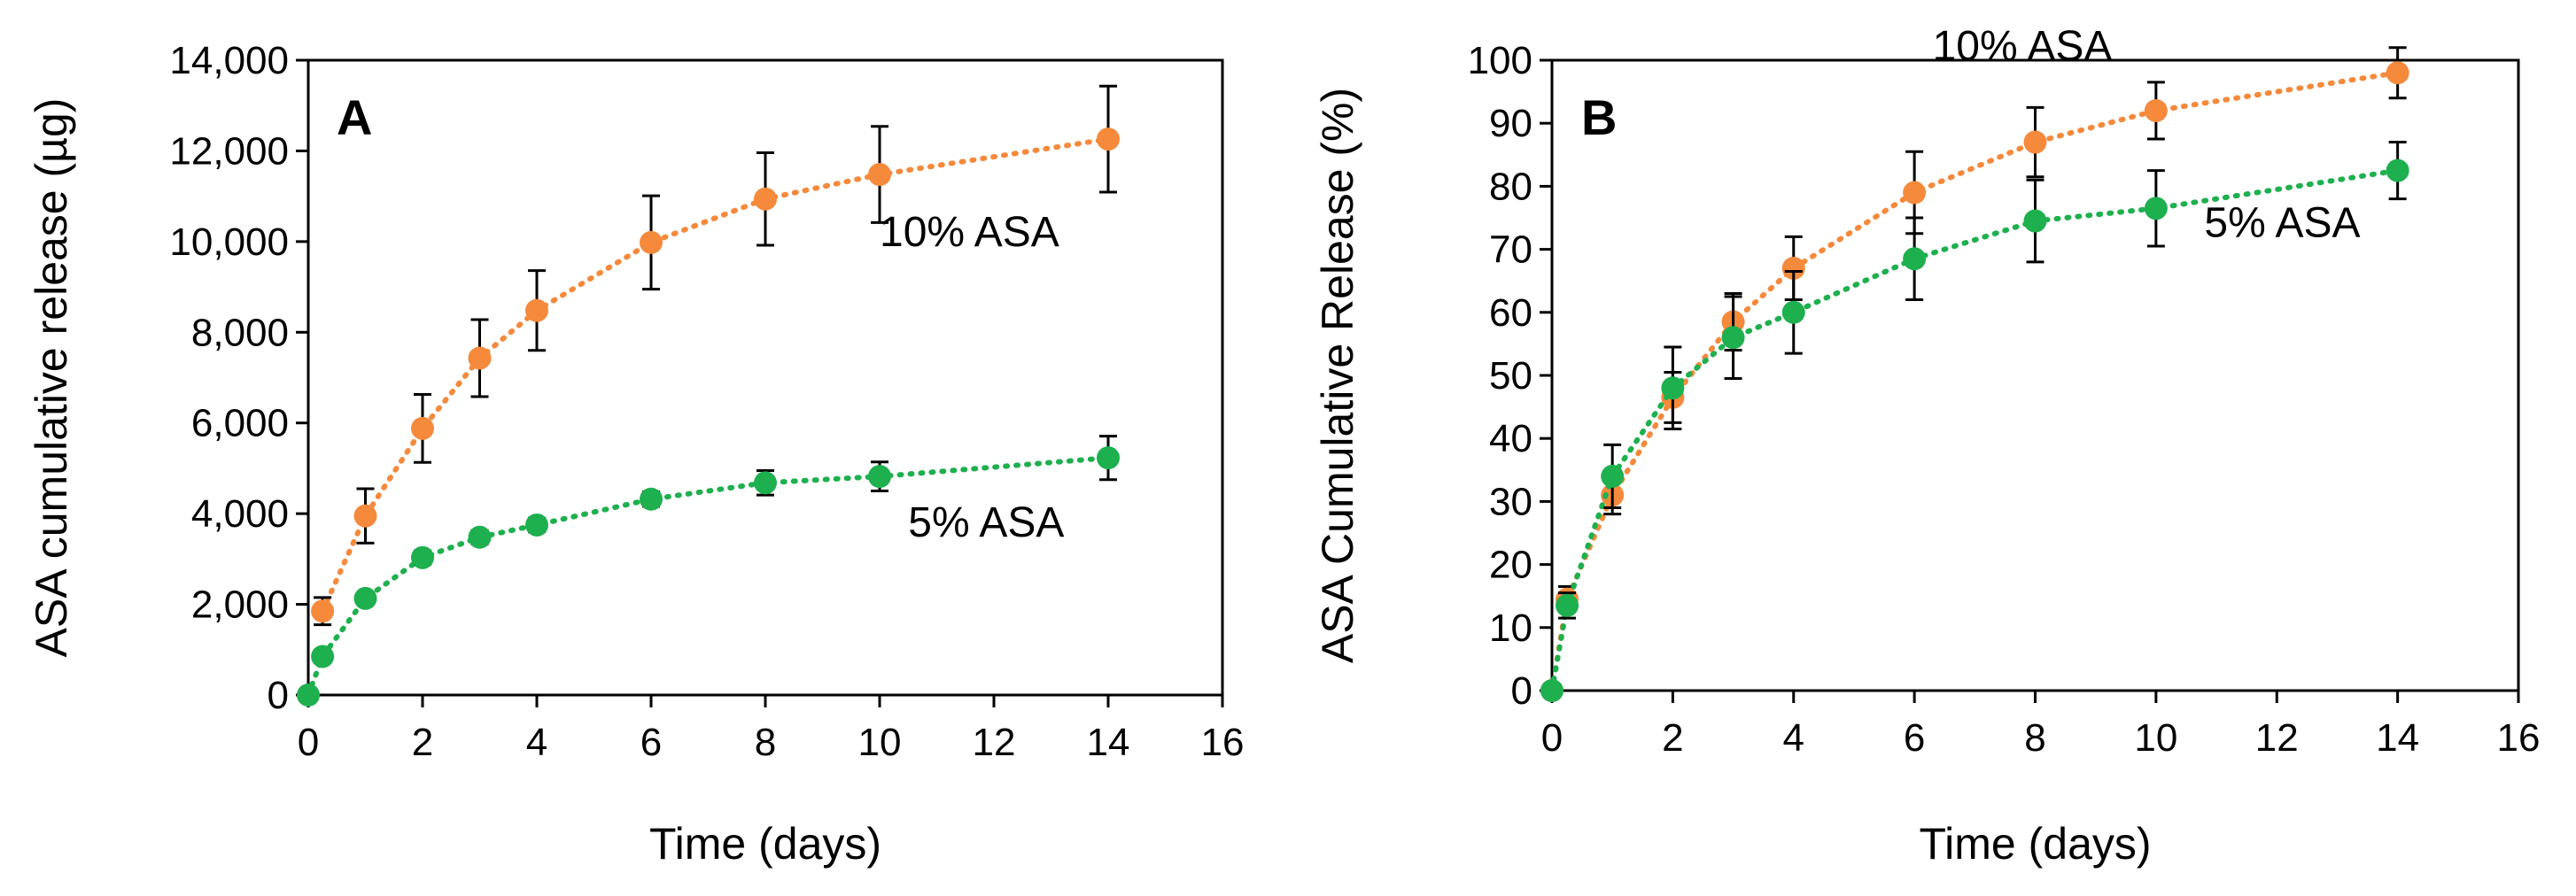  Describe the element at coordinates (1510, 187) in the screenshot. I see `y-tick-label: 80` at that location.